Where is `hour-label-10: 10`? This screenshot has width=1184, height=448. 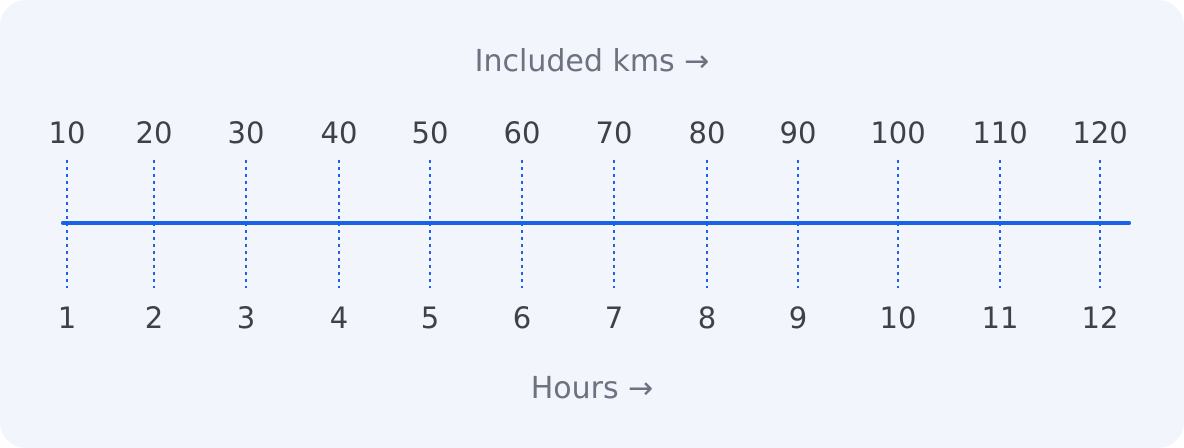
hour-label-10: 10 is located at coordinates (898, 318).